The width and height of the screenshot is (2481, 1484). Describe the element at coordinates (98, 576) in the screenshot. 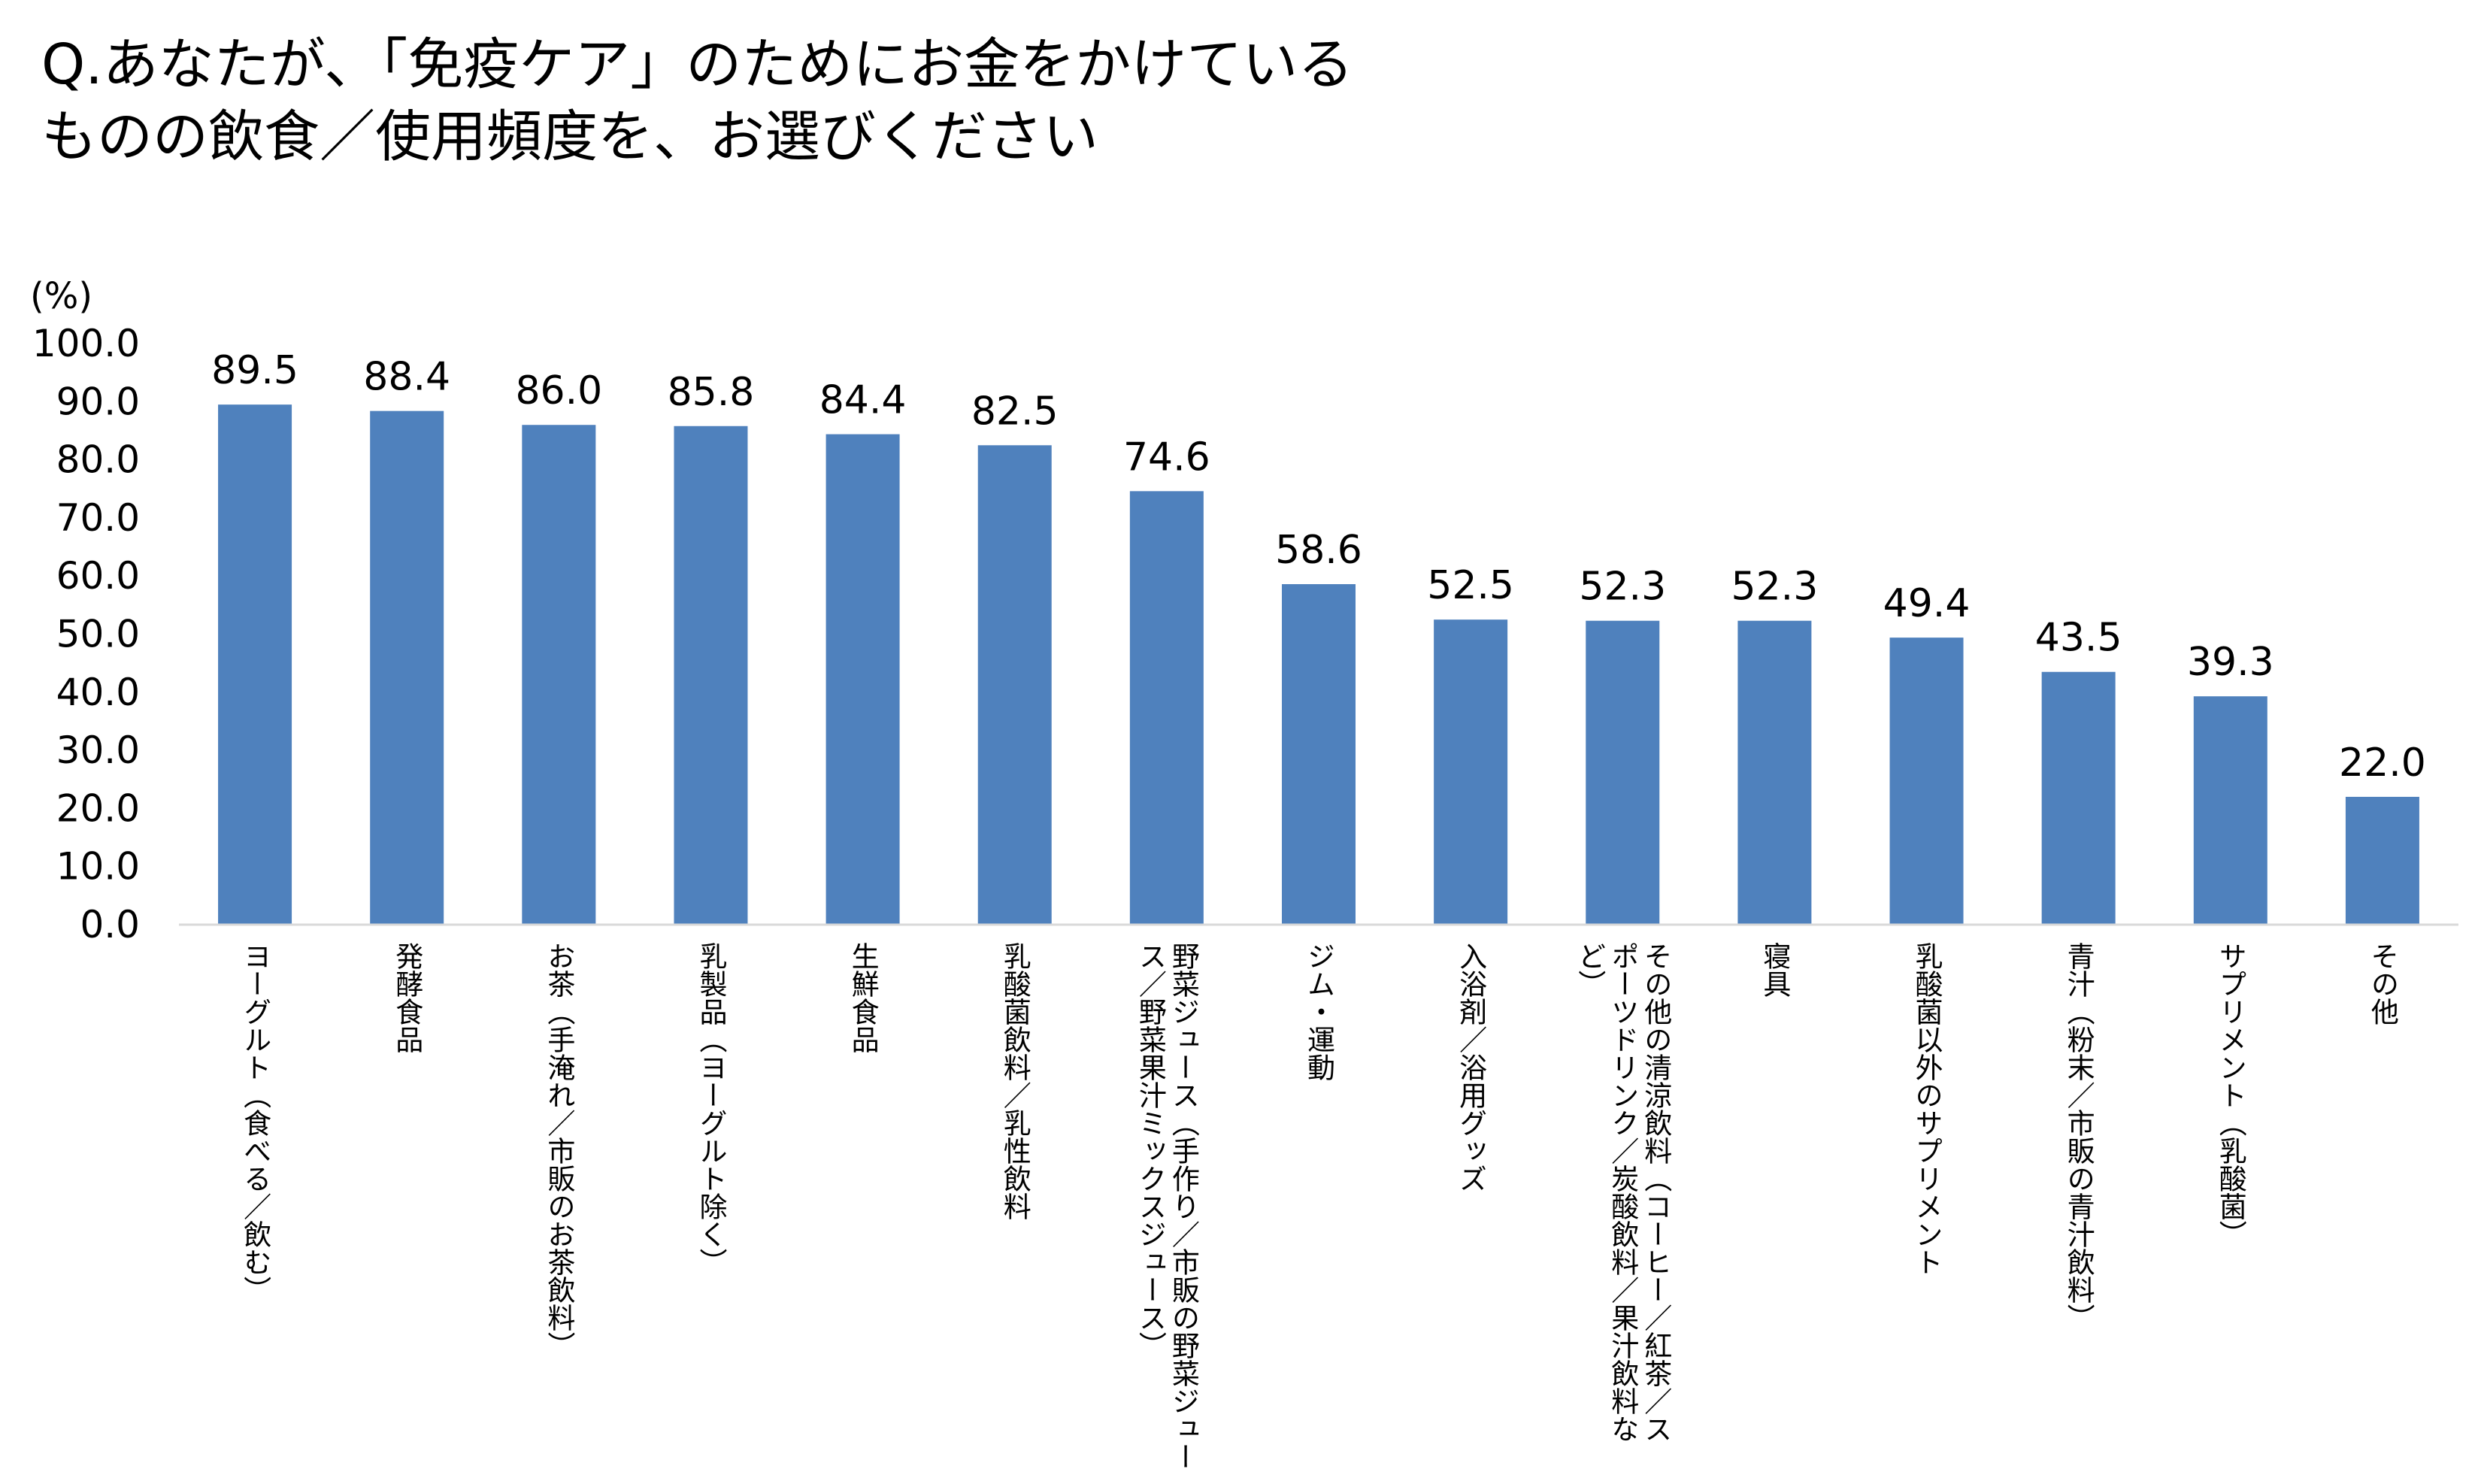

I see `y-tick-label: 60.0` at that location.